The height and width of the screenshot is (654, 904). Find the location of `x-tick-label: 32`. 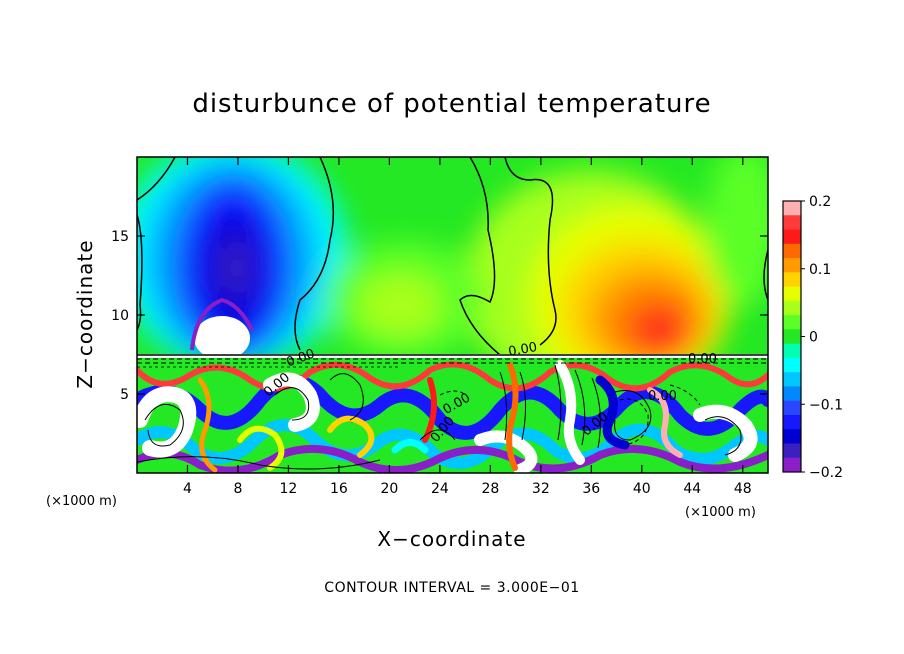

x-tick-label: 32 is located at coordinates (541, 489).